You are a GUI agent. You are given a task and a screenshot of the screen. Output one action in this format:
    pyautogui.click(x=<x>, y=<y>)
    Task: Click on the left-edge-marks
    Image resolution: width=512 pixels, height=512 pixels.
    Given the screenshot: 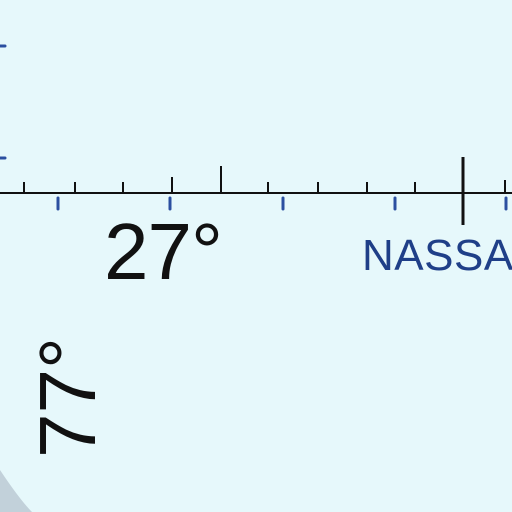 What is the action you would take?
    pyautogui.click(x=3, y=102)
    